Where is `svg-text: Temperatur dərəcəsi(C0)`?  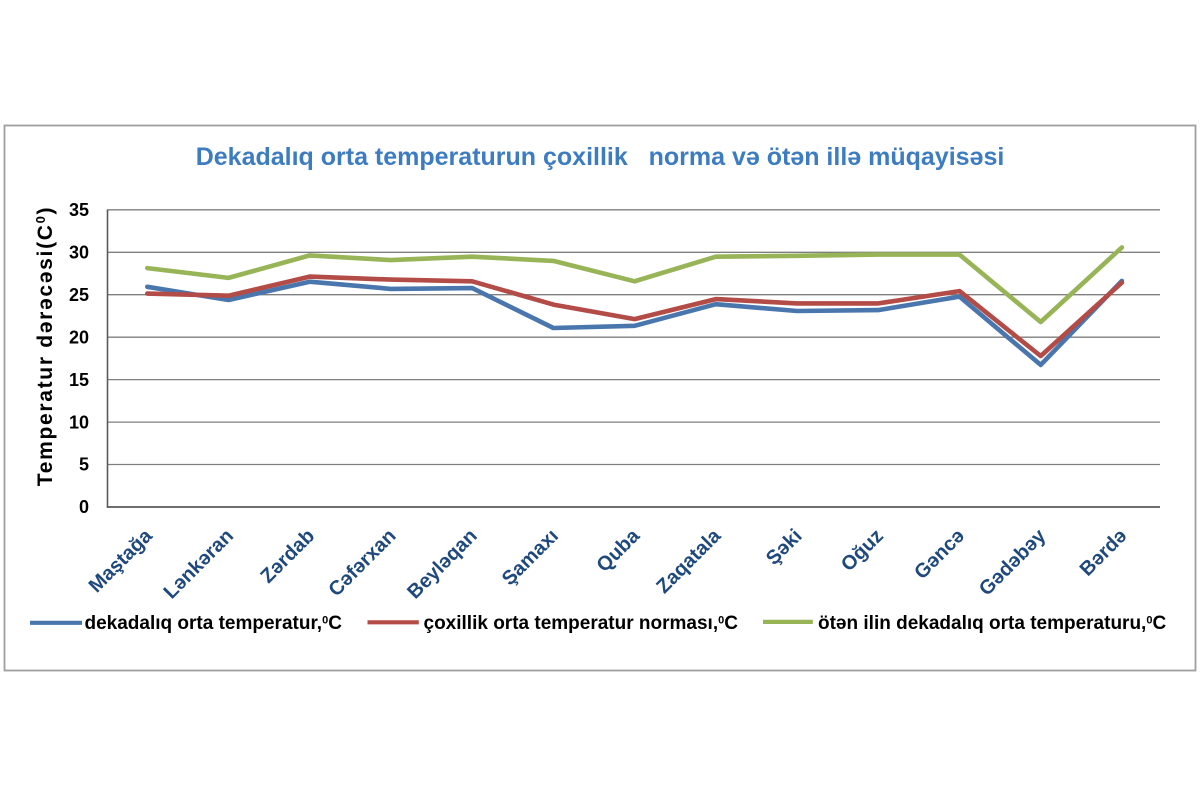
svg-text: Temperatur dərəcəsi(C0) is located at coordinates (45, 346).